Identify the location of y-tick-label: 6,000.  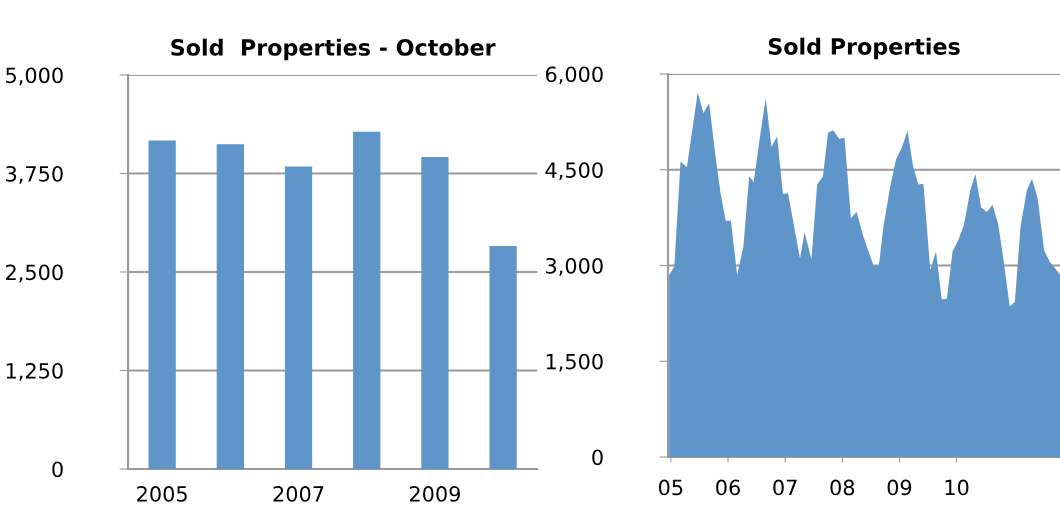
(574, 75).